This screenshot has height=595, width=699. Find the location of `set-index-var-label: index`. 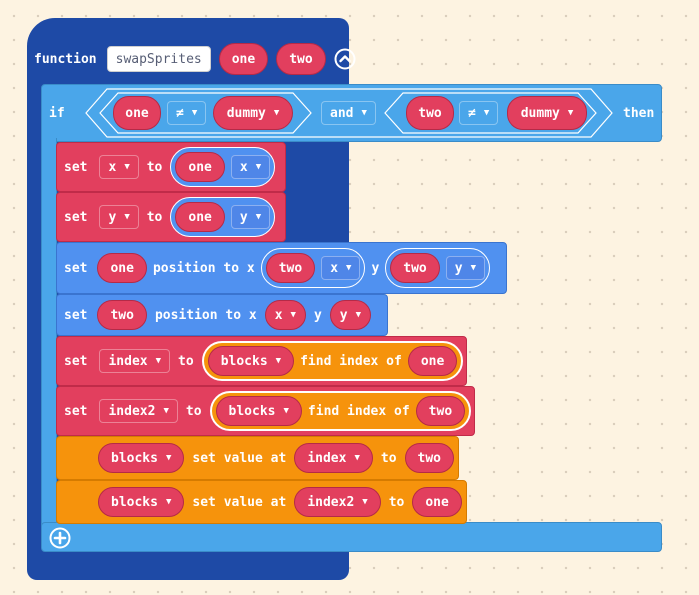

set-index-var-label: index is located at coordinates (128, 361).